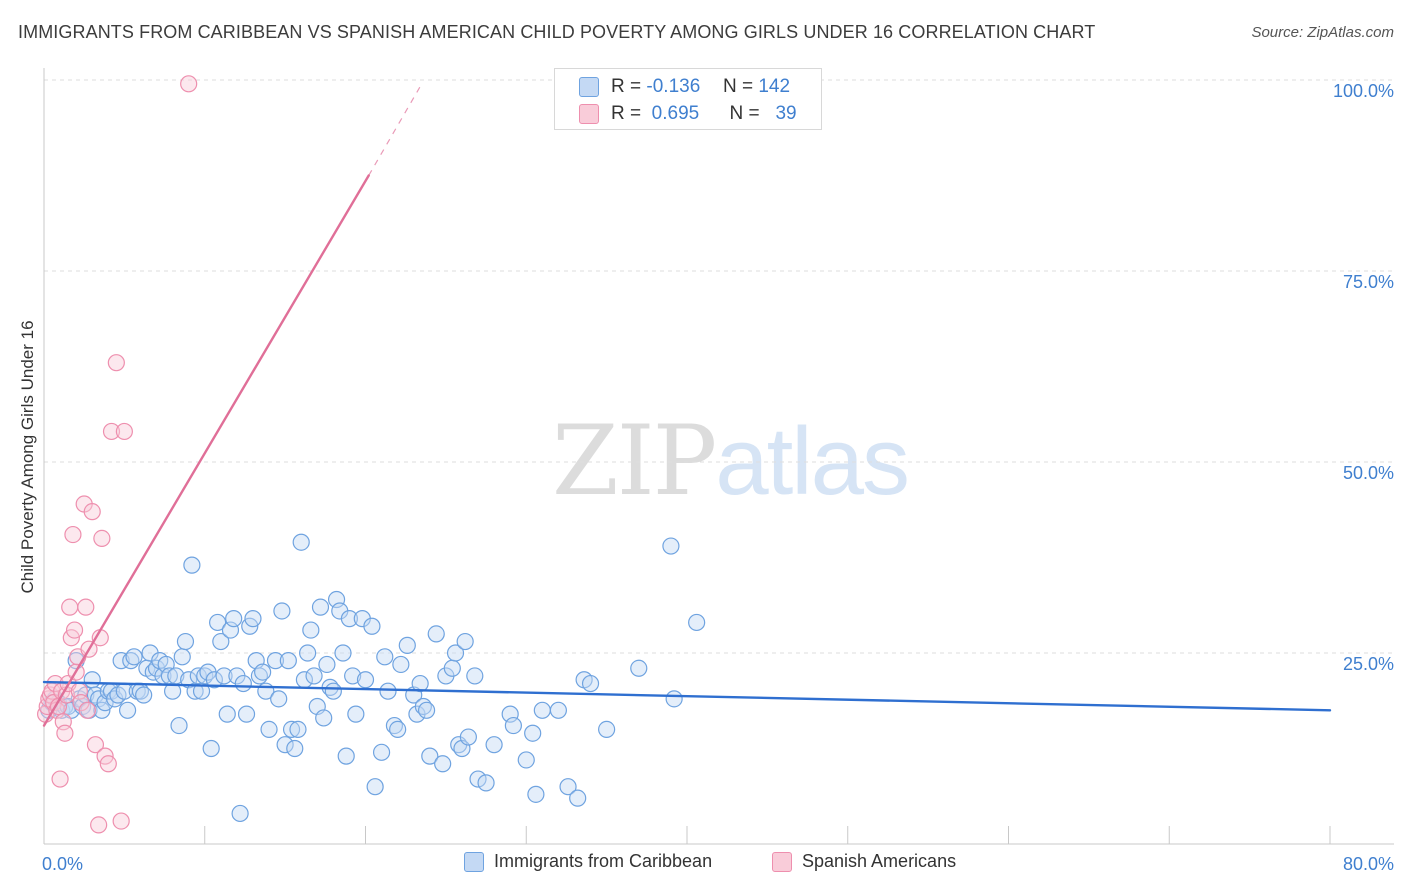 This screenshot has height=892, width=1406. Describe the element at coordinates (718, 864) in the screenshot. I see `x-tick-labels: 0.0% 80.0%` at that location.